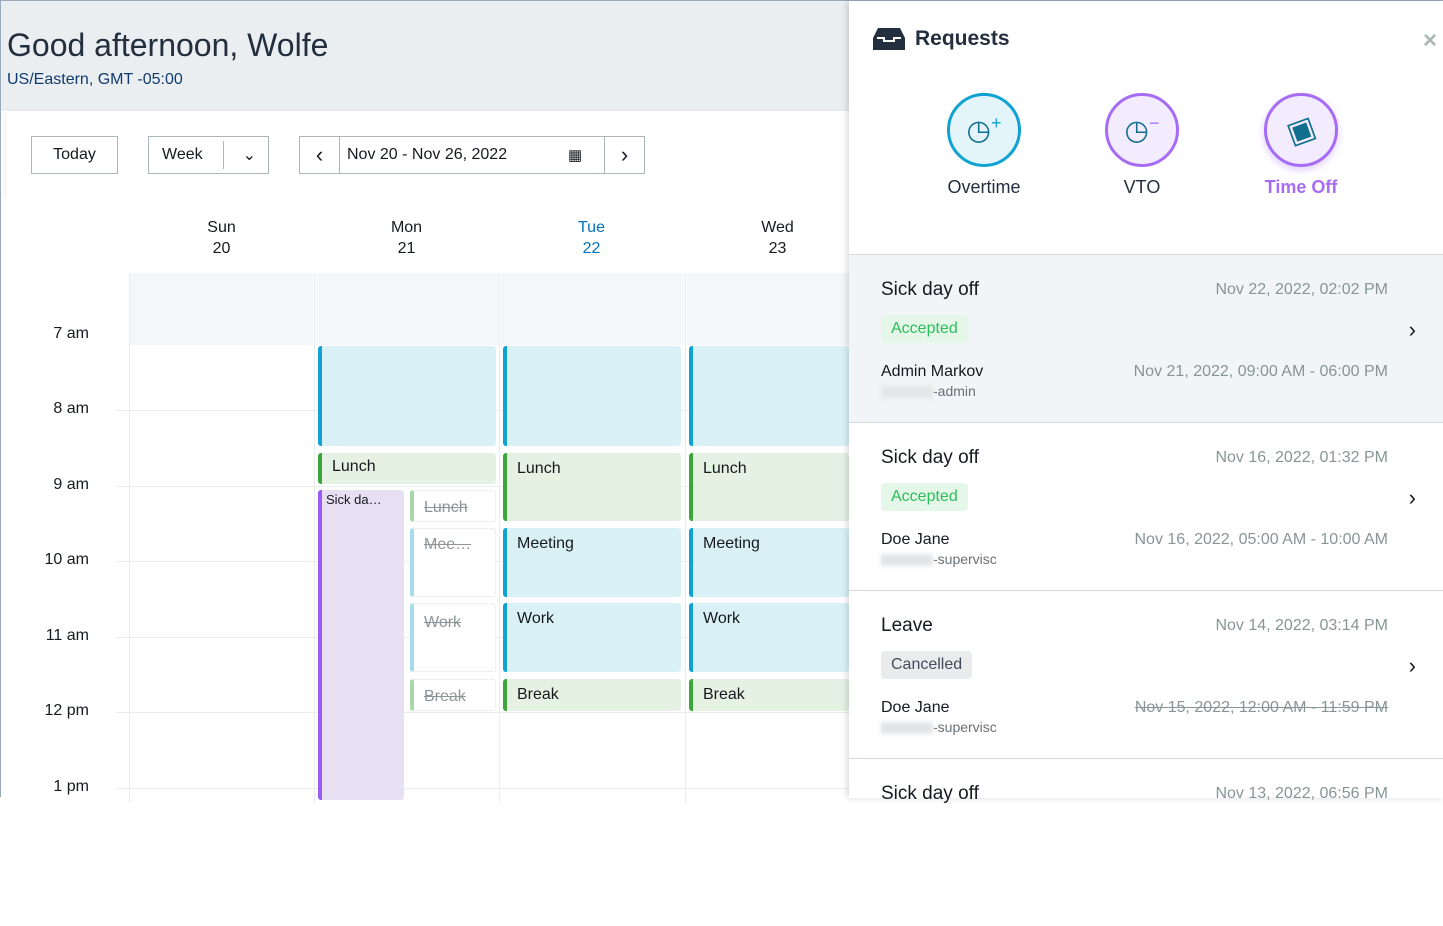 This screenshot has height=926, width=1443. What do you see at coordinates (208, 155) in the screenshot?
I see `view-select: Week ⌄` at bounding box center [208, 155].